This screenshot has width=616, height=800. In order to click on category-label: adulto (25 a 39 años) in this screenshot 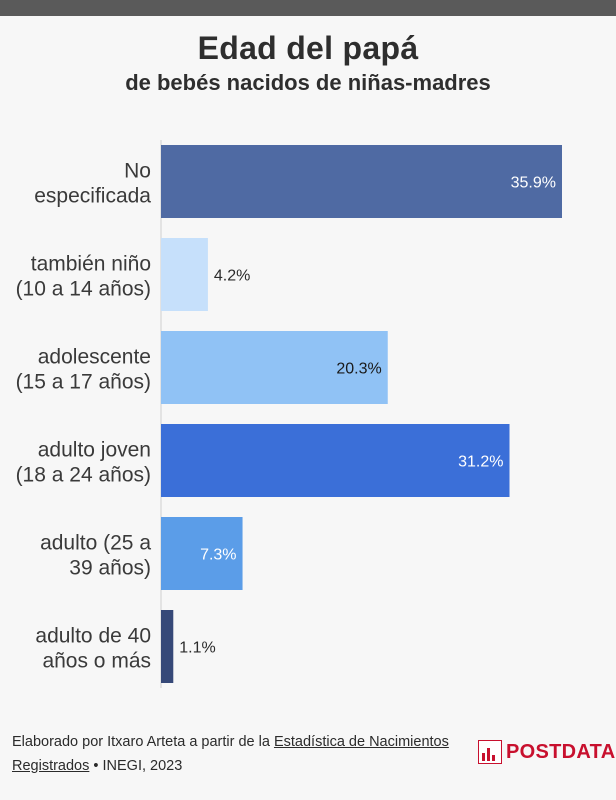, I will do `click(95, 556)`.